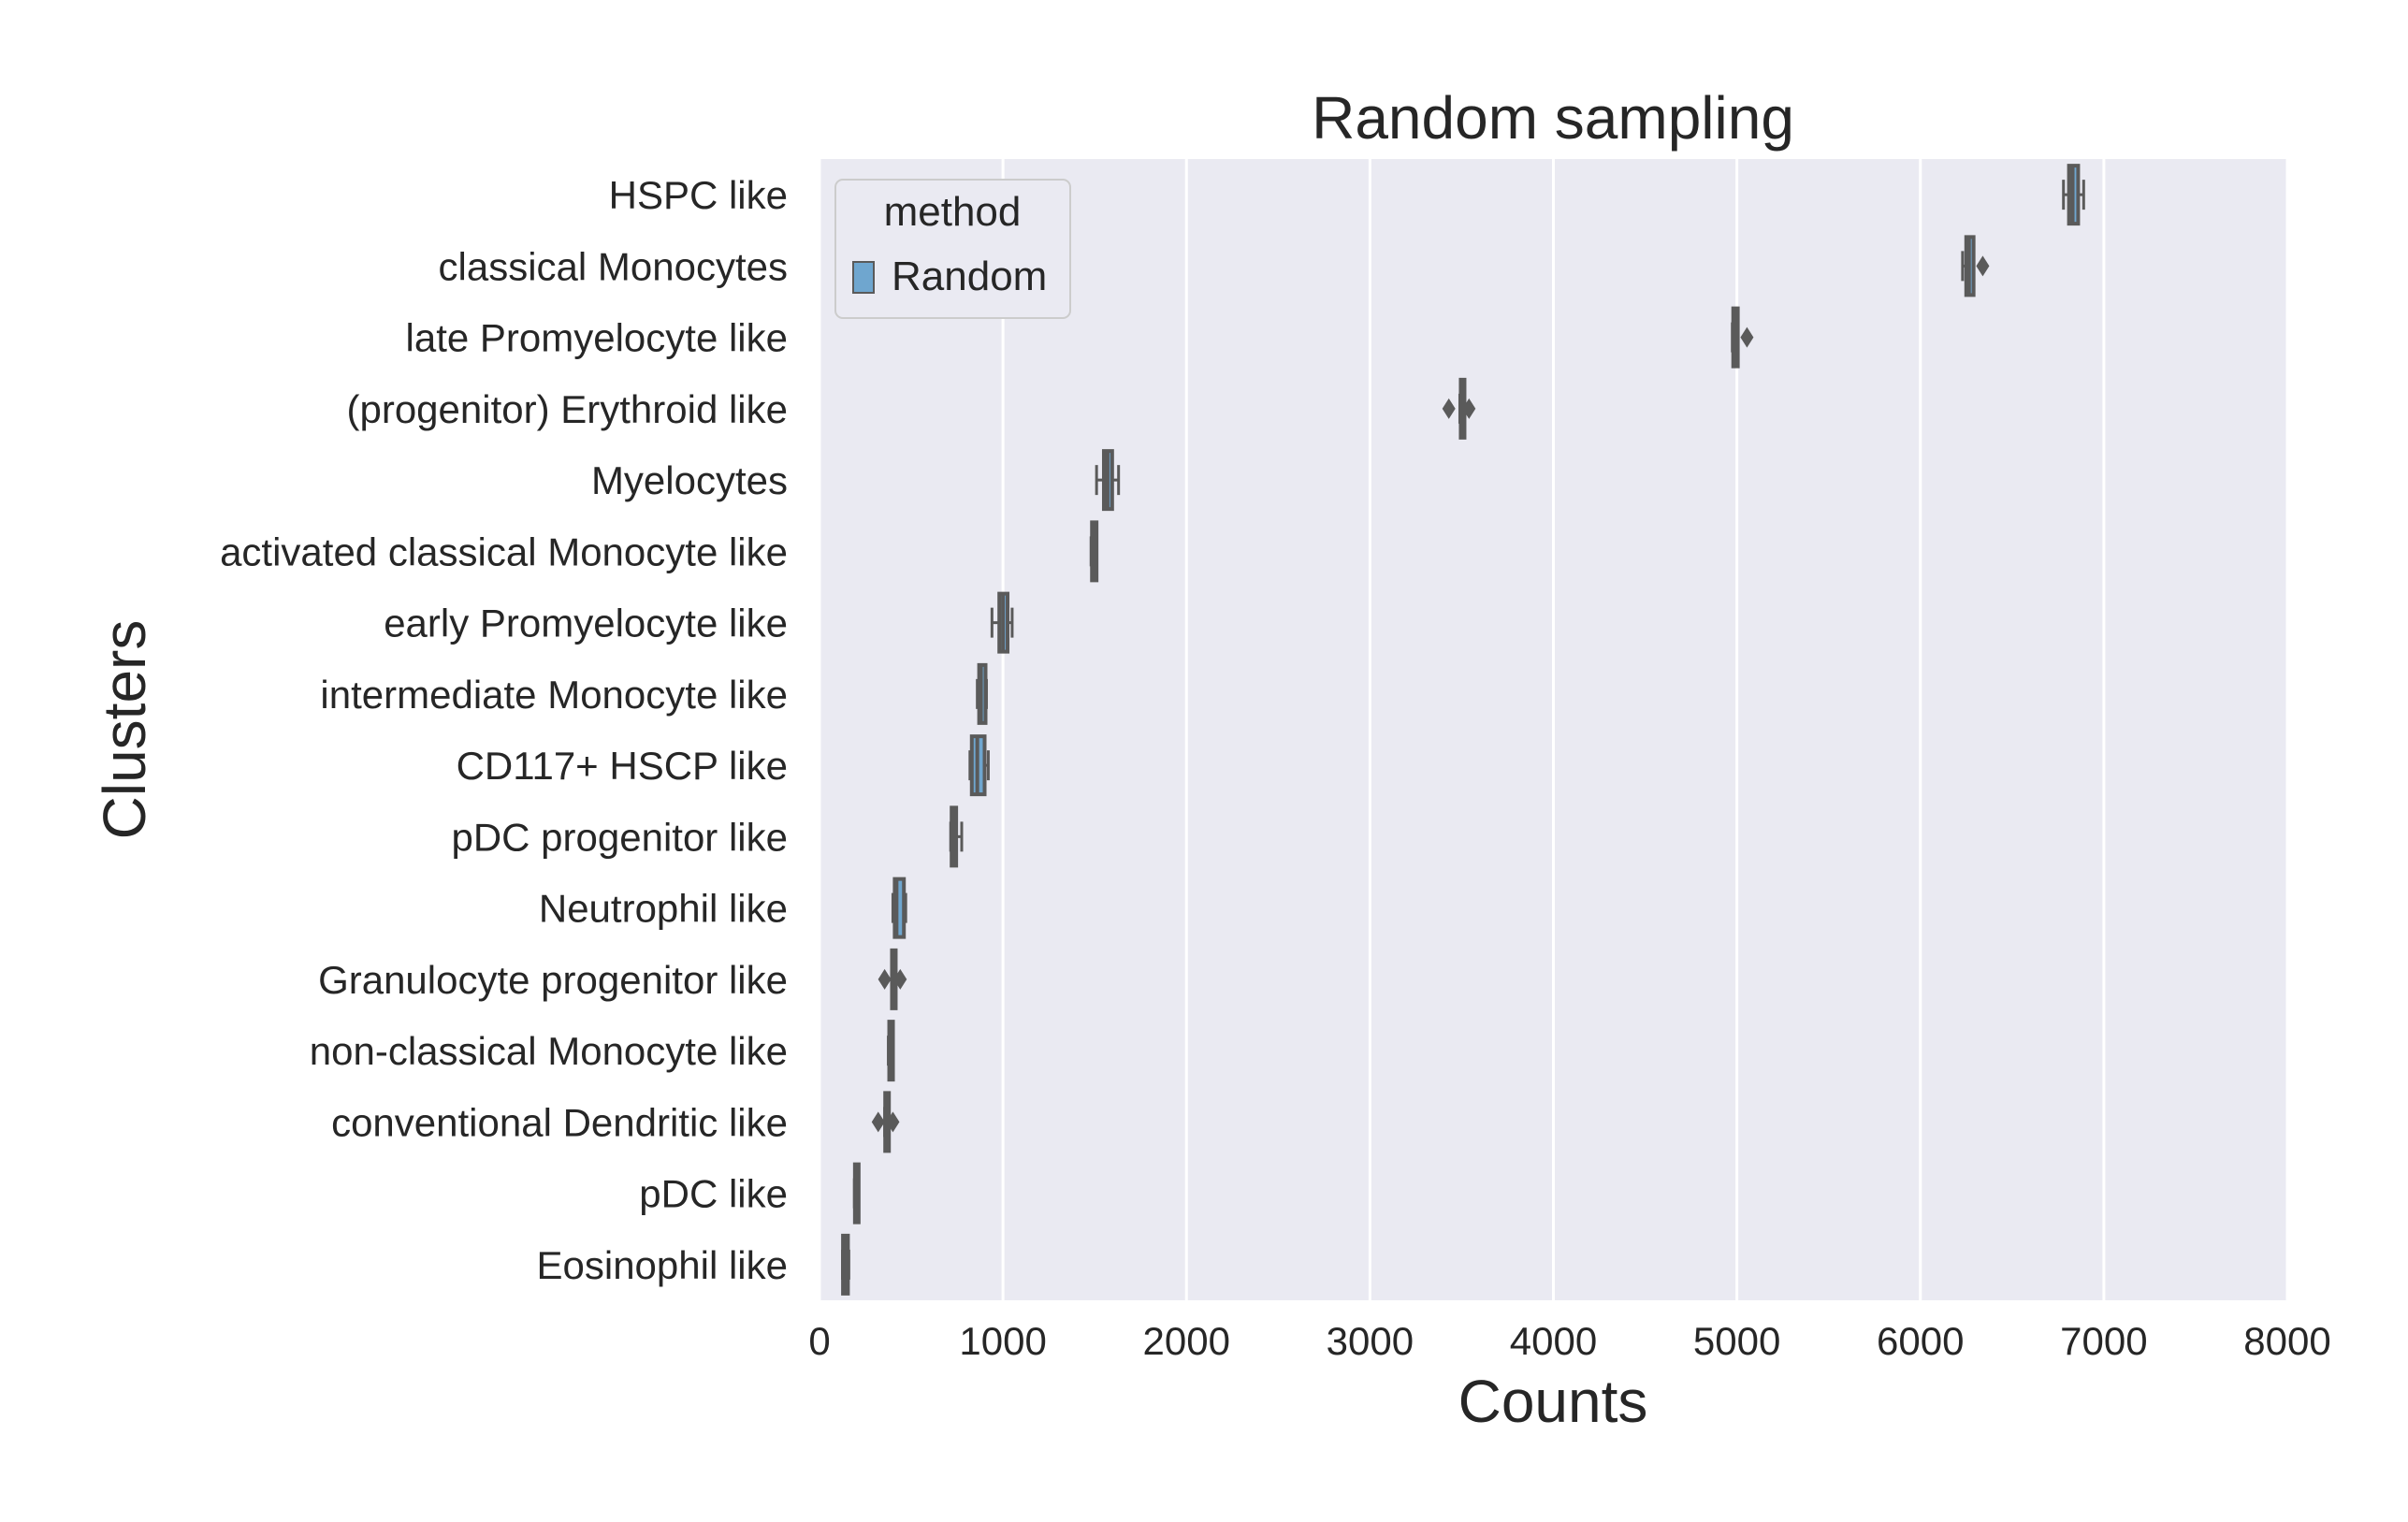  What do you see at coordinates (567, 409) in the screenshot?
I see `y-tick-label: (progenitor) Erythroid like` at bounding box center [567, 409].